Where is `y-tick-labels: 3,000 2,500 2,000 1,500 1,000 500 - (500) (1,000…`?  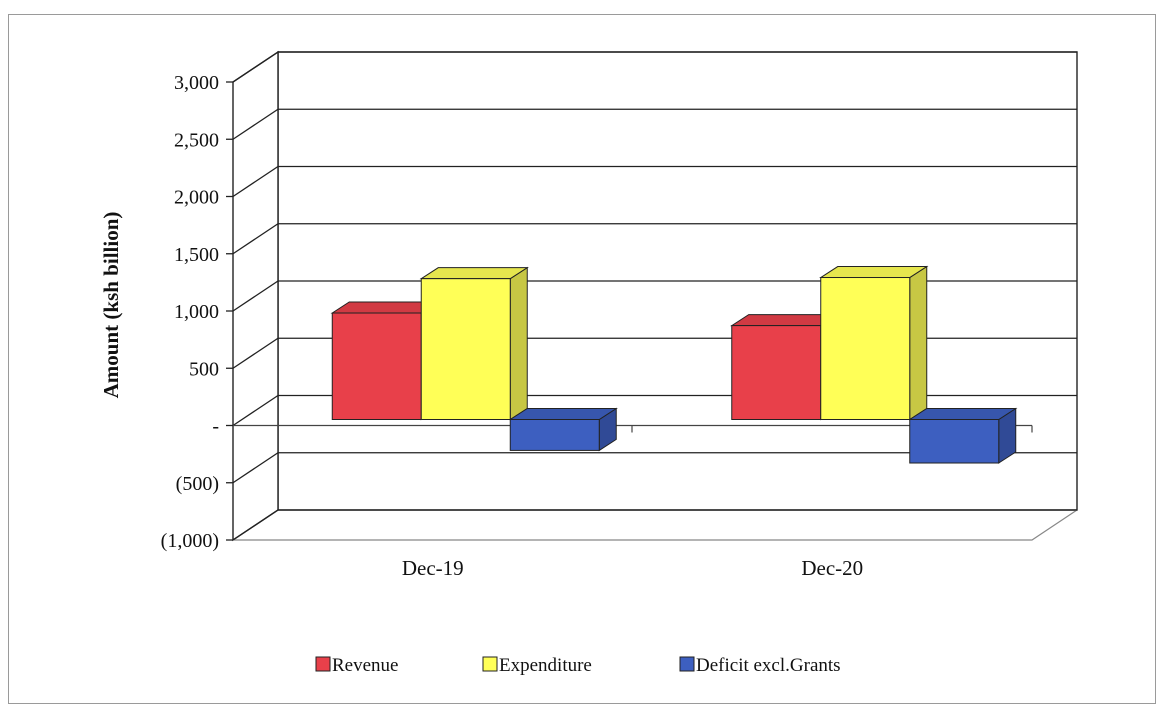
y-tick-labels: 3,000 2,500 2,000 1,500 1,000 500 - (500) (1,000… is located at coordinates (190, 312).